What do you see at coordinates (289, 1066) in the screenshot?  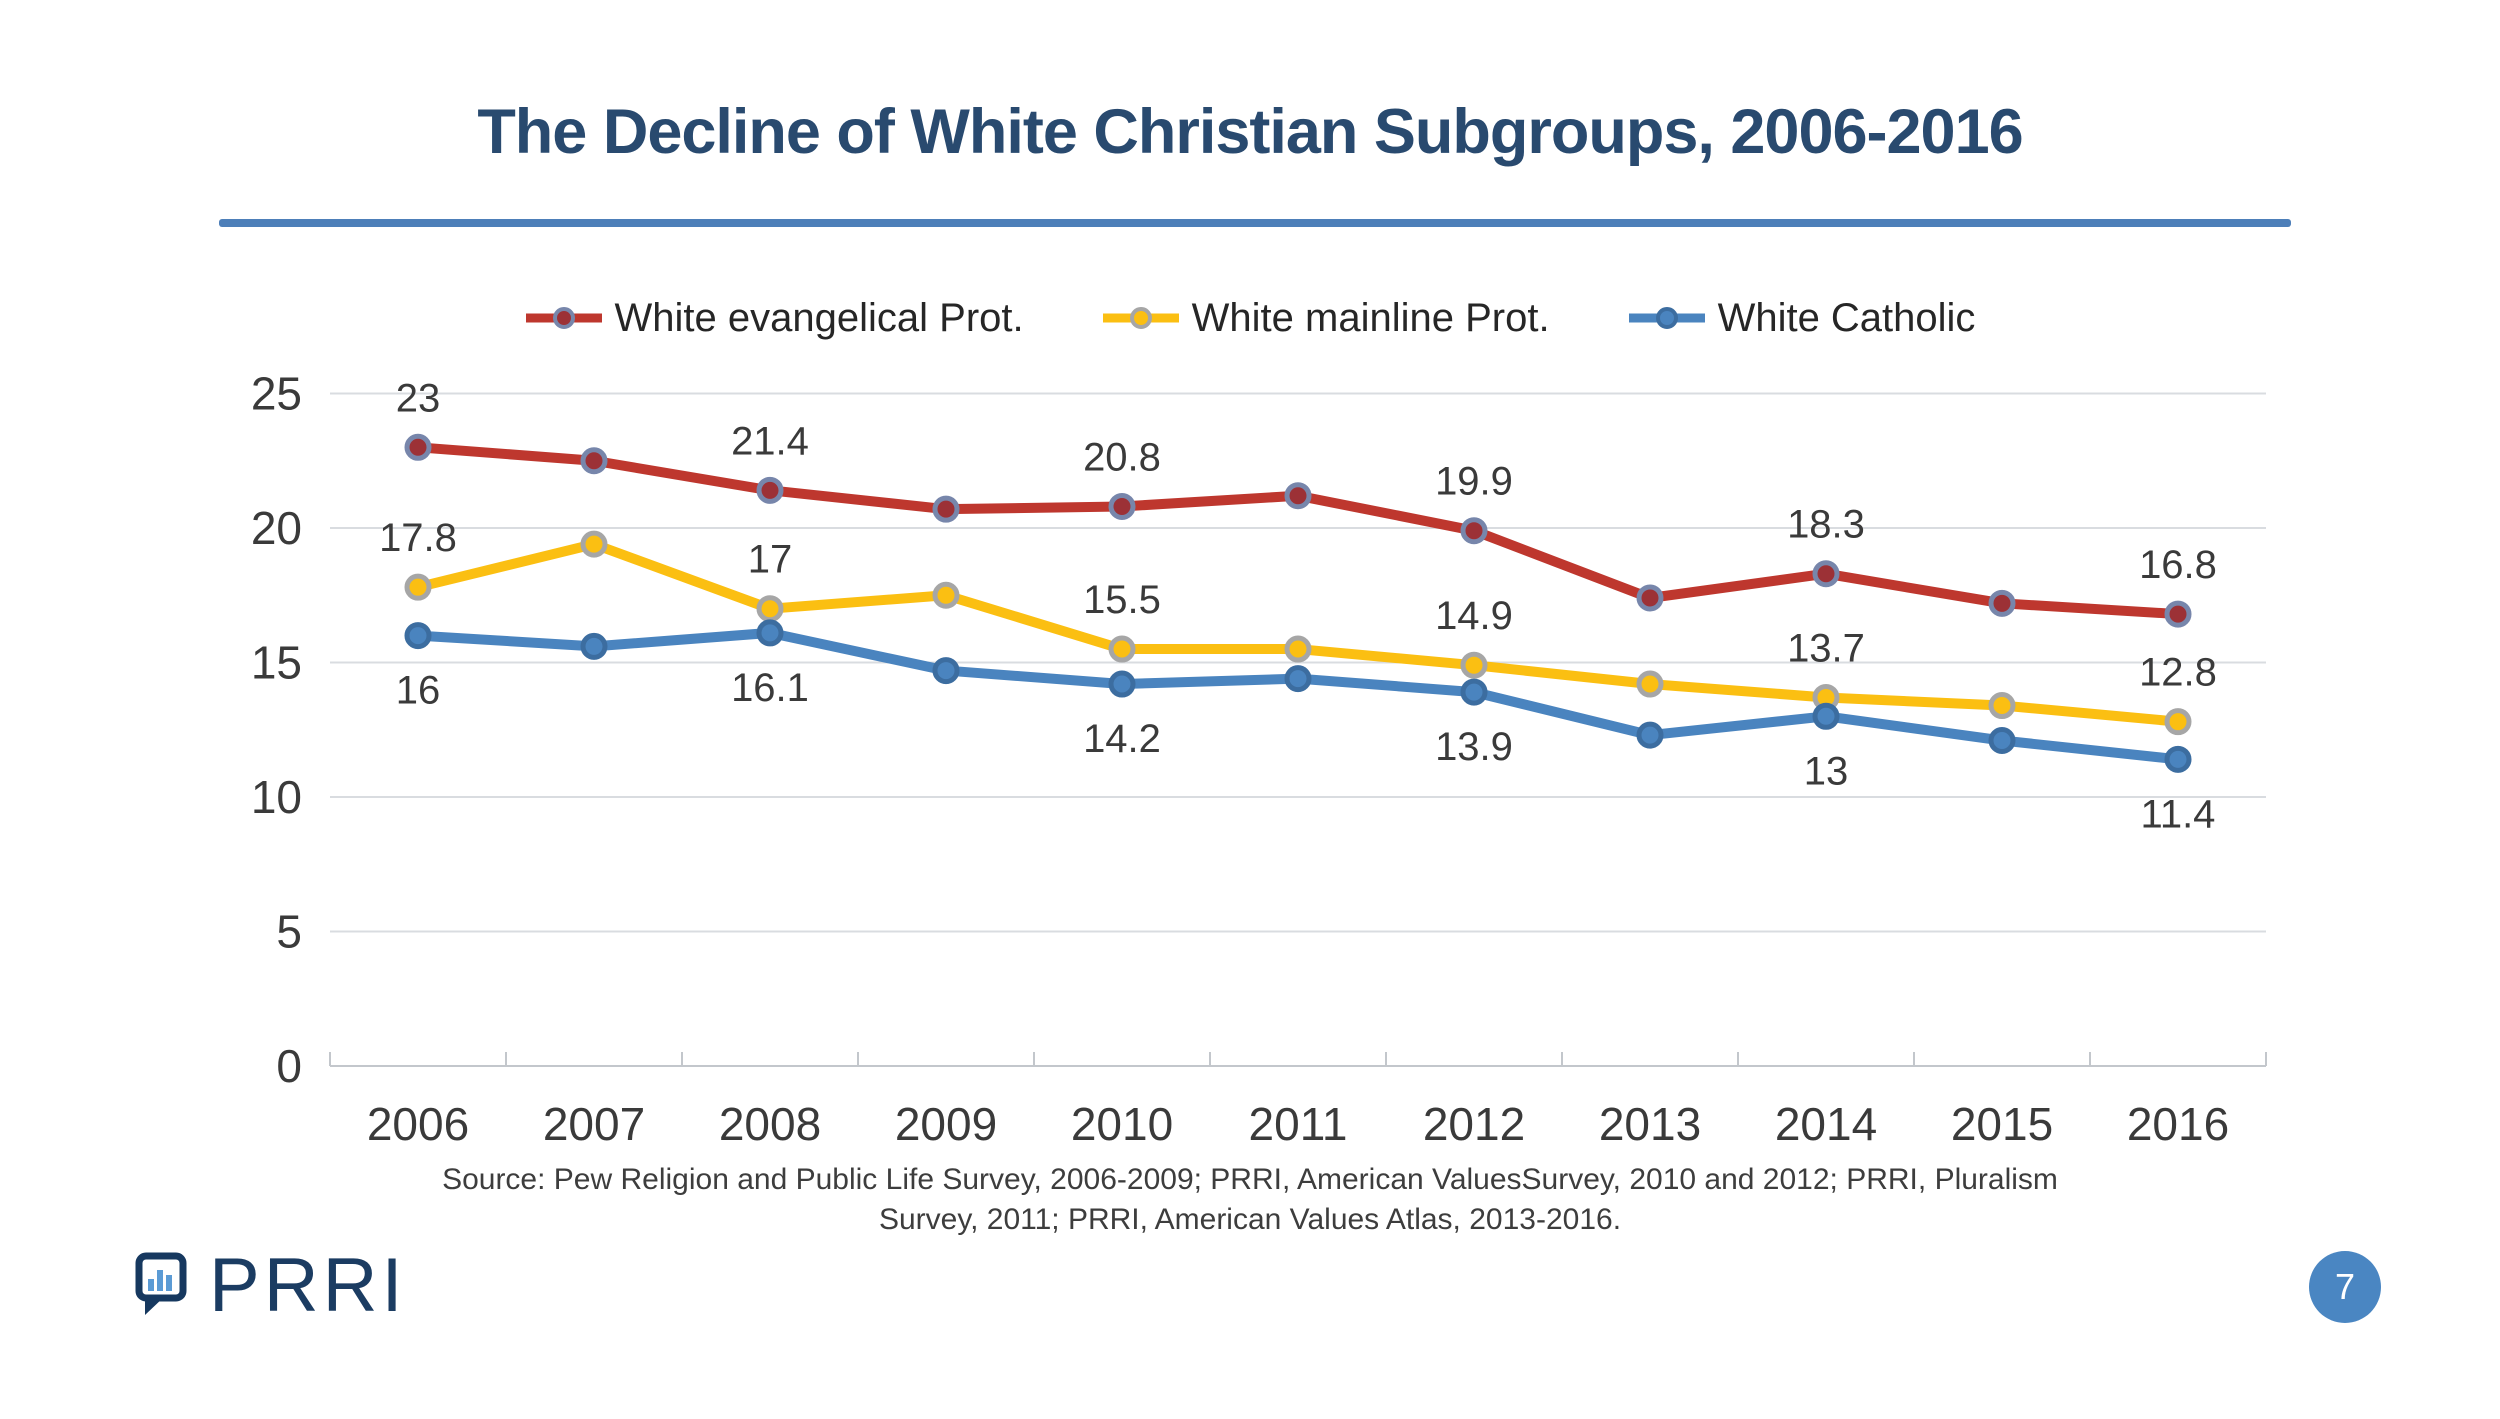 I see `y-axis-label-0: 0` at bounding box center [289, 1066].